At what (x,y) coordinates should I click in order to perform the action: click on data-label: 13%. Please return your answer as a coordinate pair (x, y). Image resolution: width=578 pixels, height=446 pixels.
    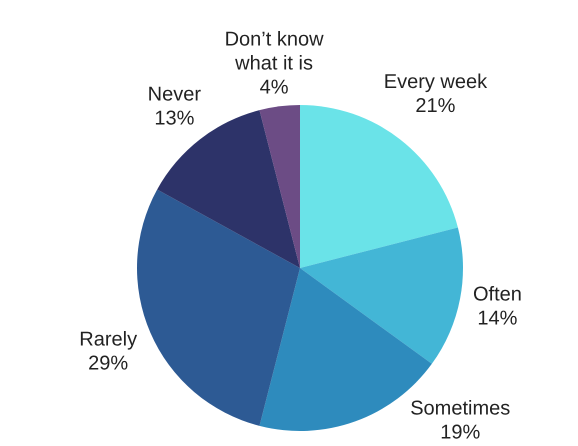
    Looking at the image, I should click on (174, 119).